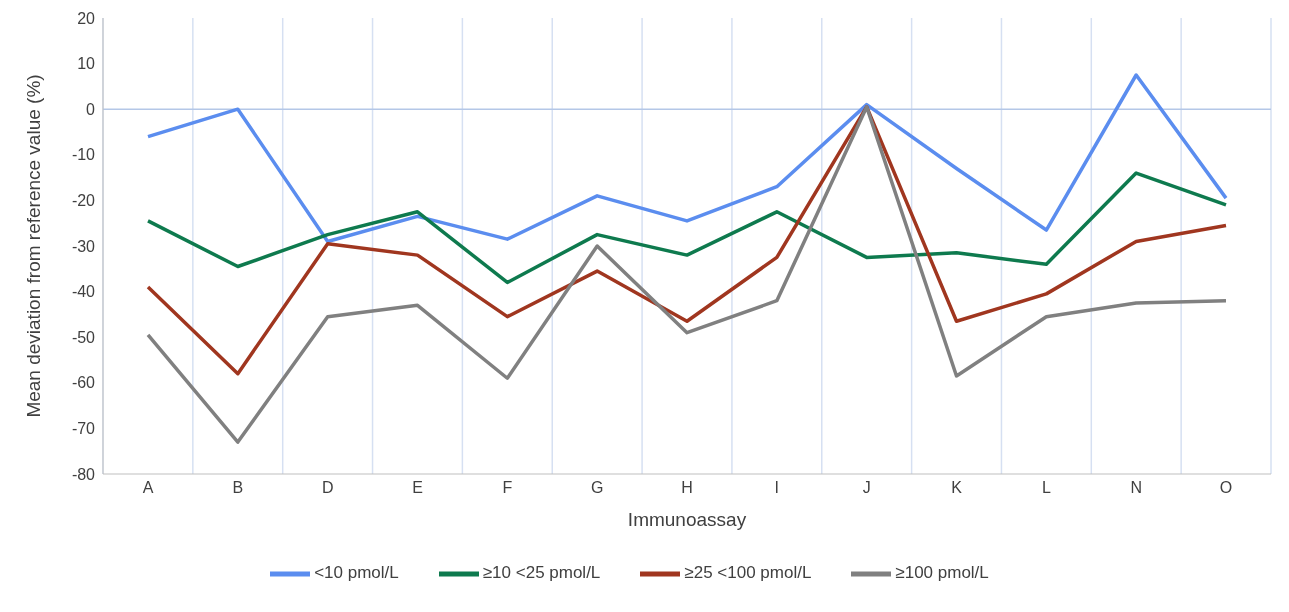 The image size is (1289, 612). Describe the element at coordinates (83, 337) in the screenshot. I see `y-tick-label: -50` at that location.